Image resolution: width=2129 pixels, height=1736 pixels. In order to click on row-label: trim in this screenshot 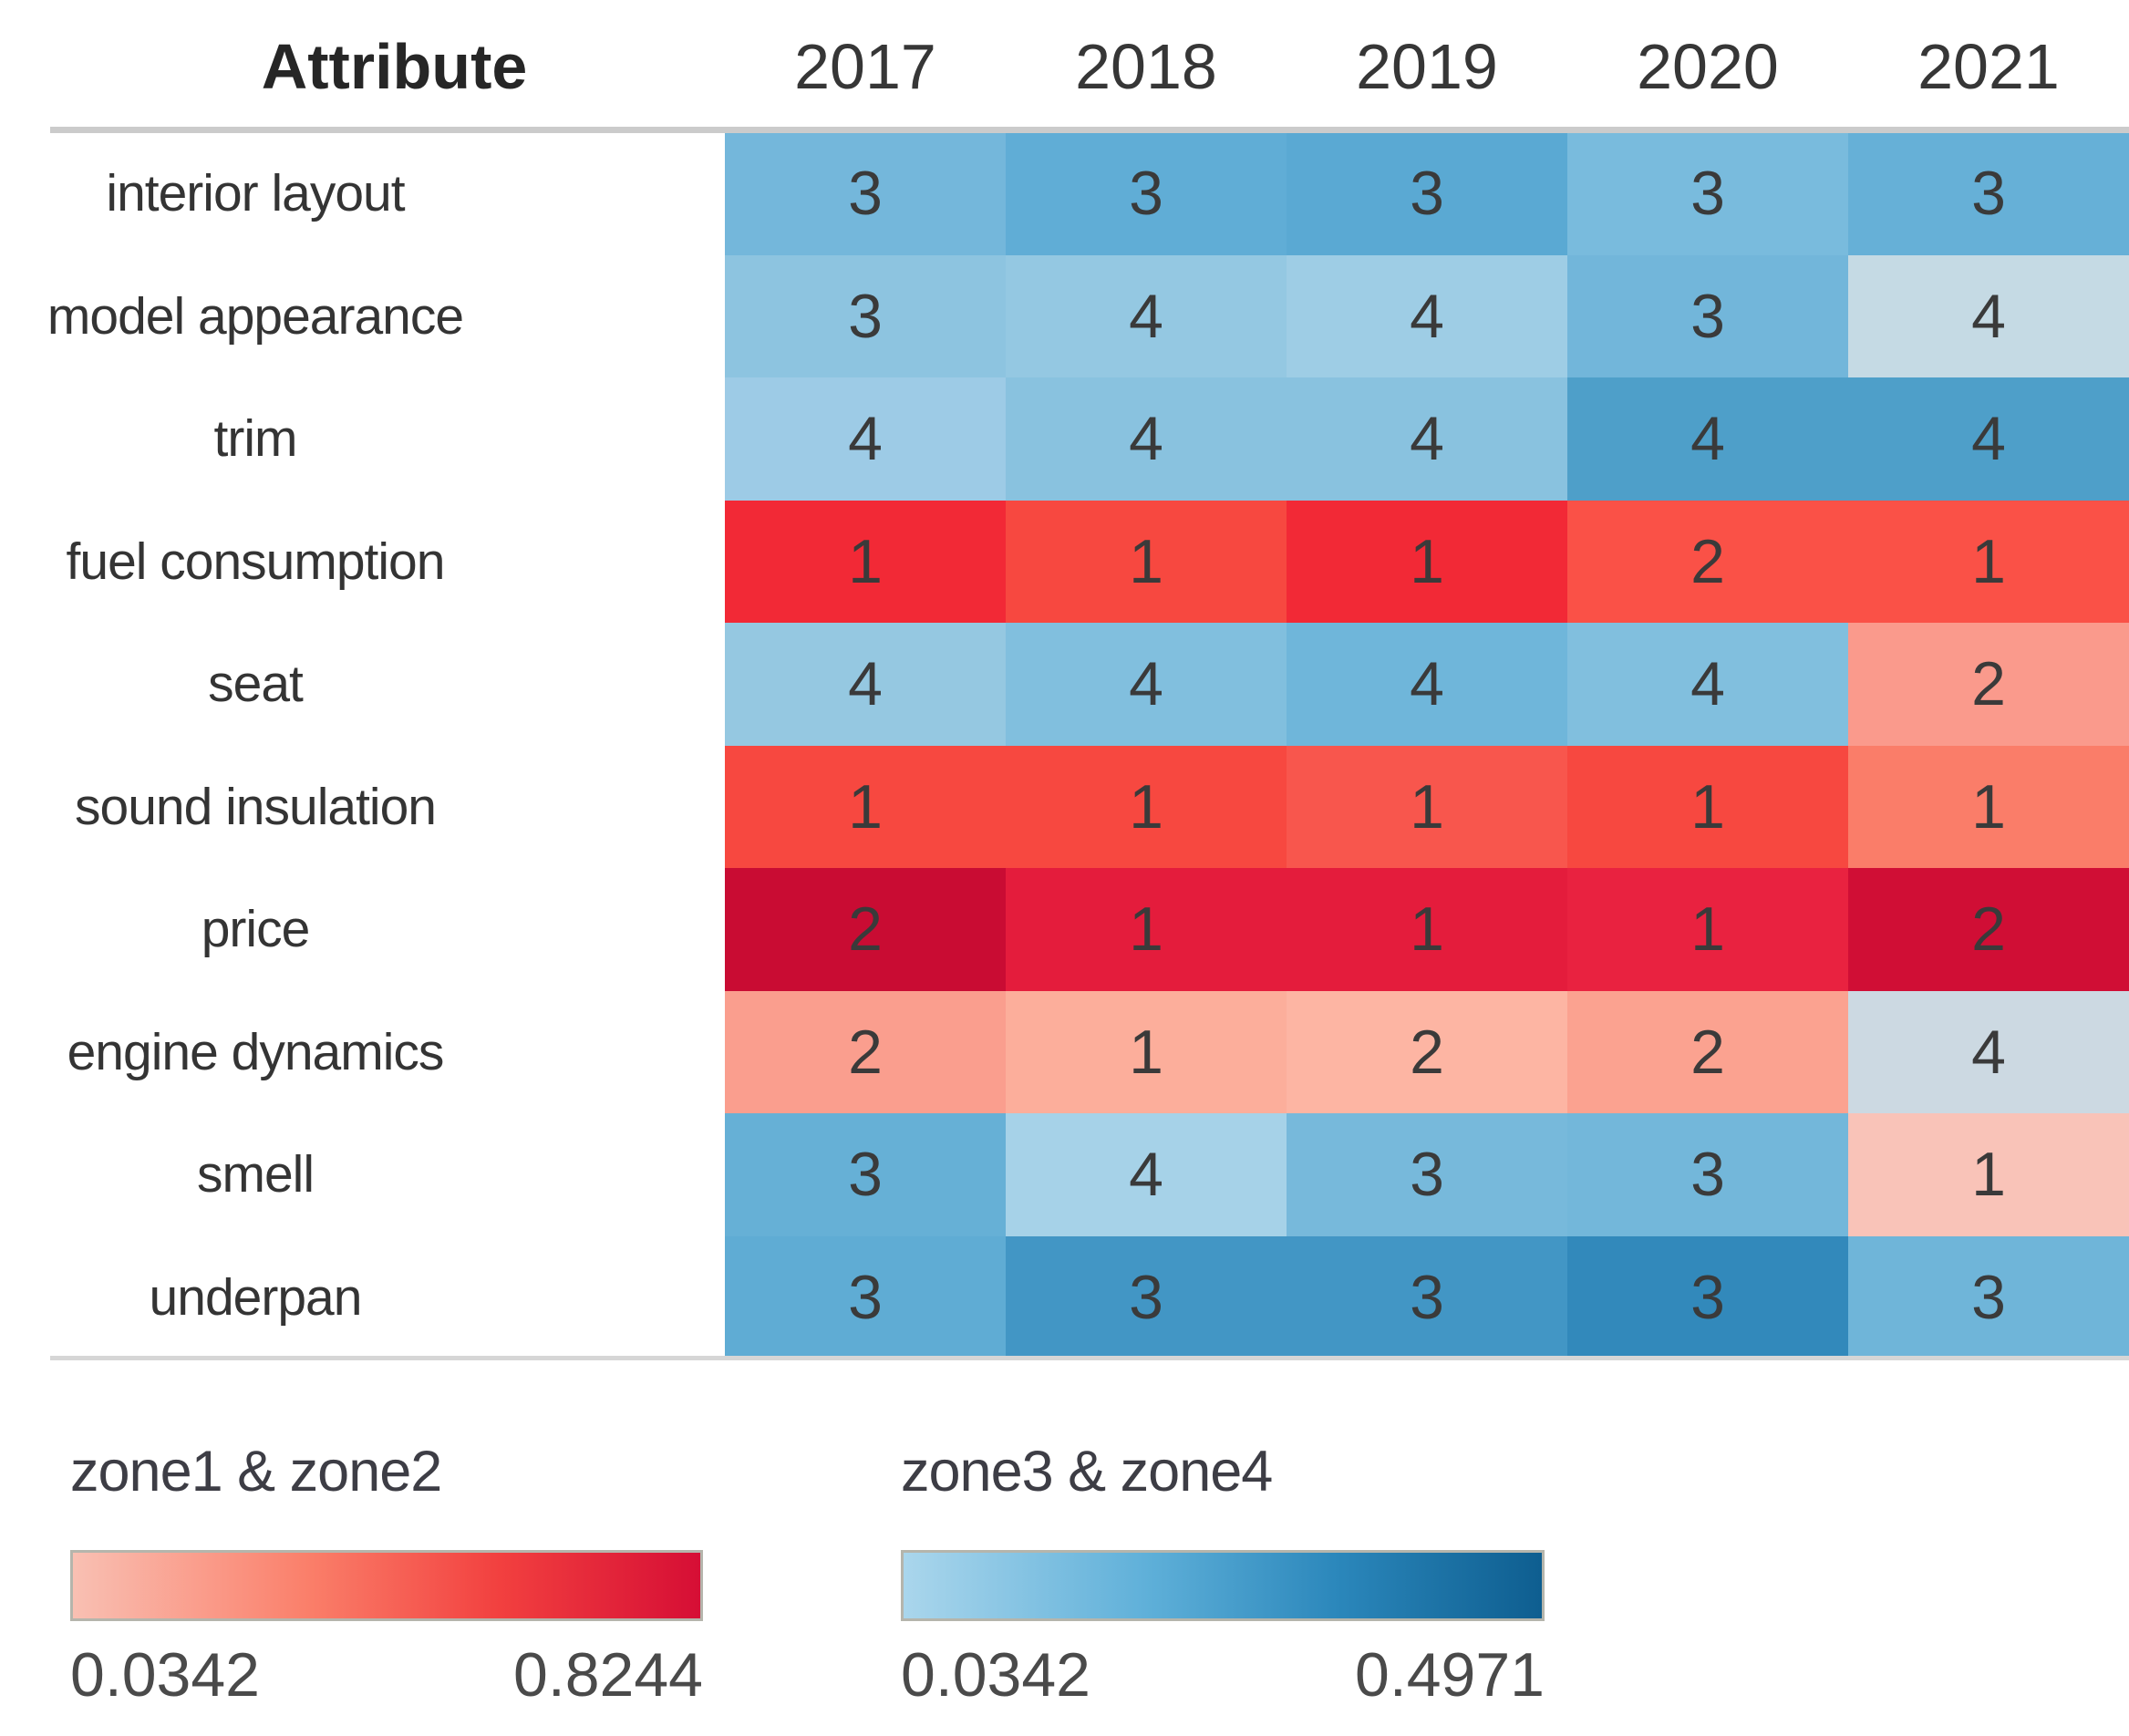, I will do `click(255, 439)`.